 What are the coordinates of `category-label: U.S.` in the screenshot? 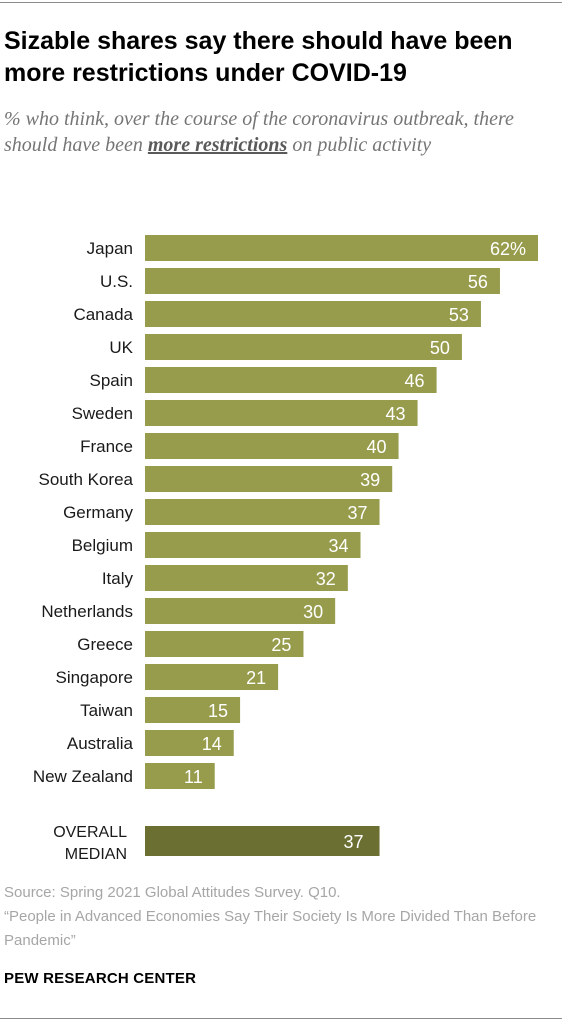 It's located at (116, 281).